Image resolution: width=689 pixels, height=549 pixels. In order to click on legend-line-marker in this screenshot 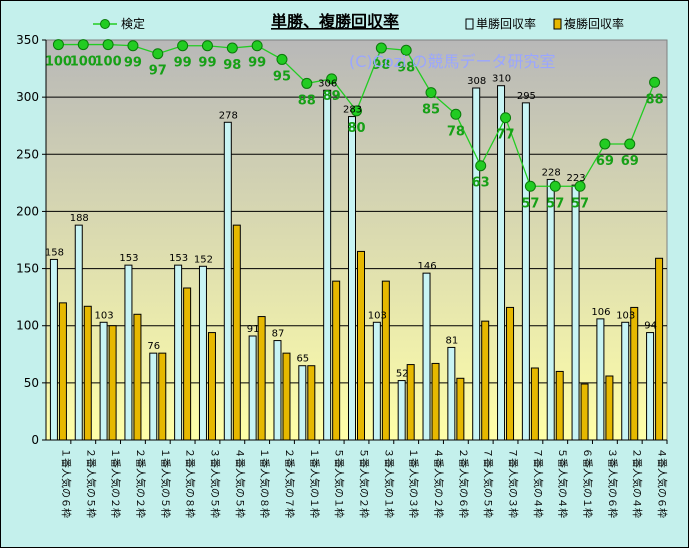, I will do `click(105, 24)`.